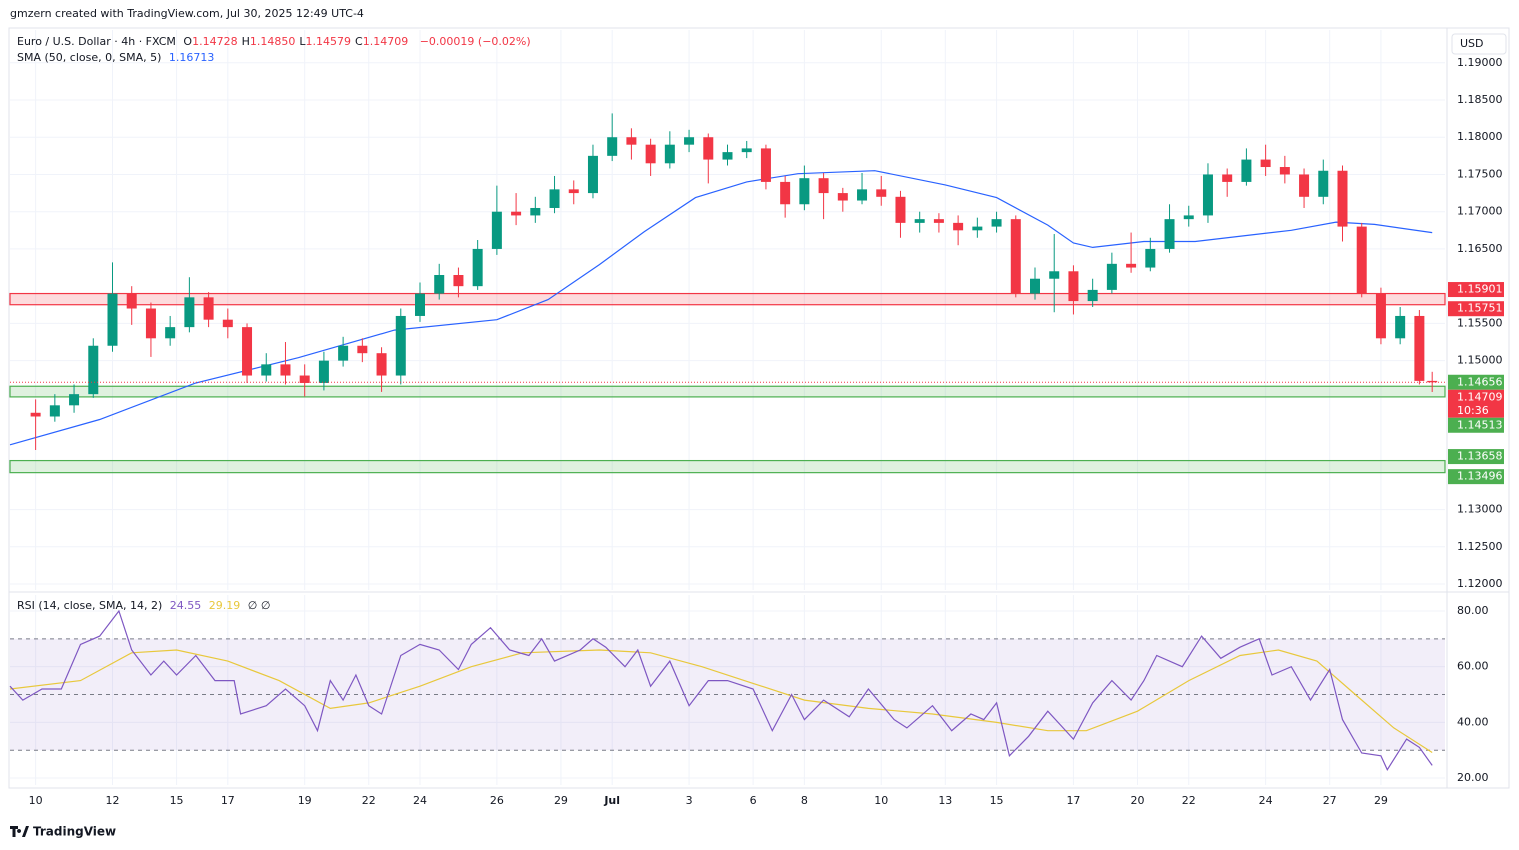  What do you see at coordinates (721, 701) in the screenshot?
I see `rsi-ma-line` at bounding box center [721, 701].